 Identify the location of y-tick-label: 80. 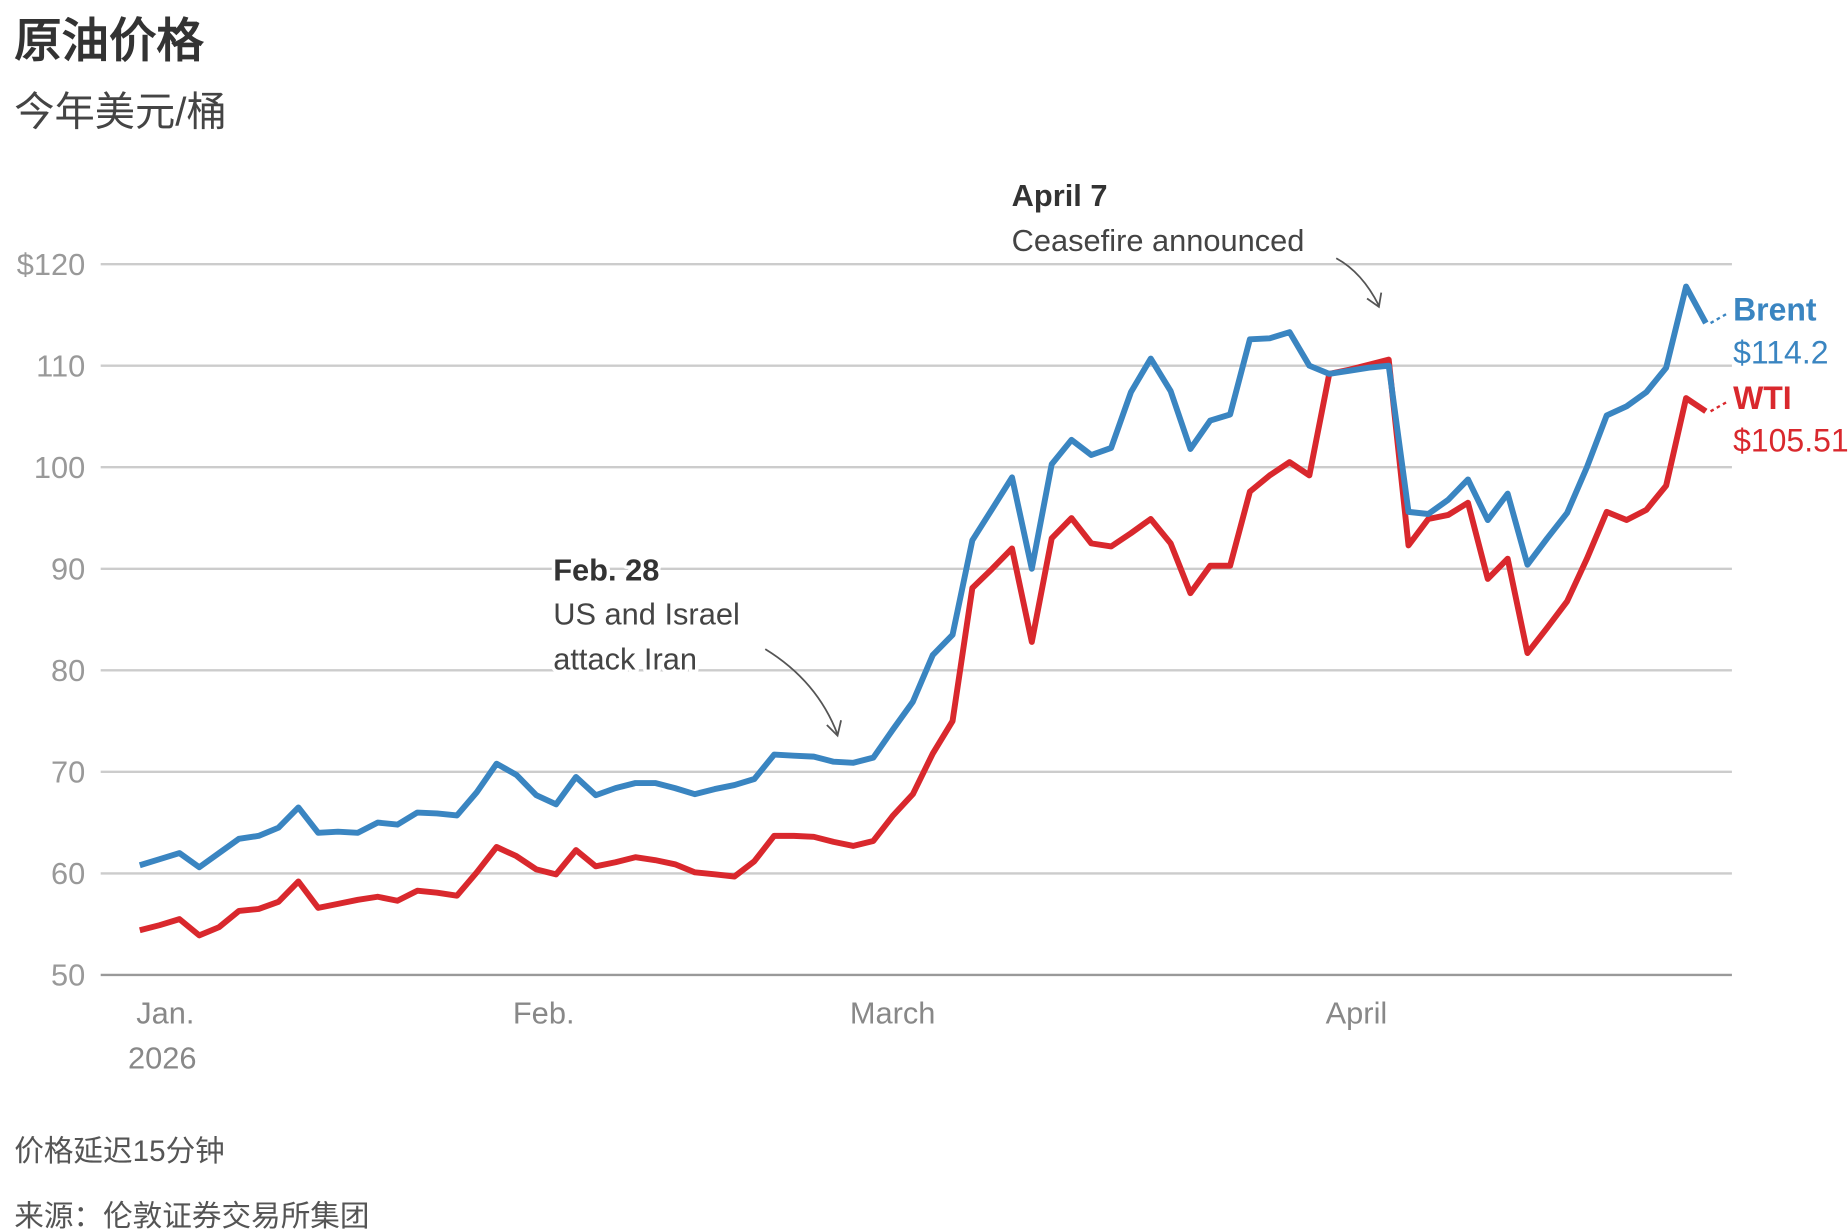
(68, 670).